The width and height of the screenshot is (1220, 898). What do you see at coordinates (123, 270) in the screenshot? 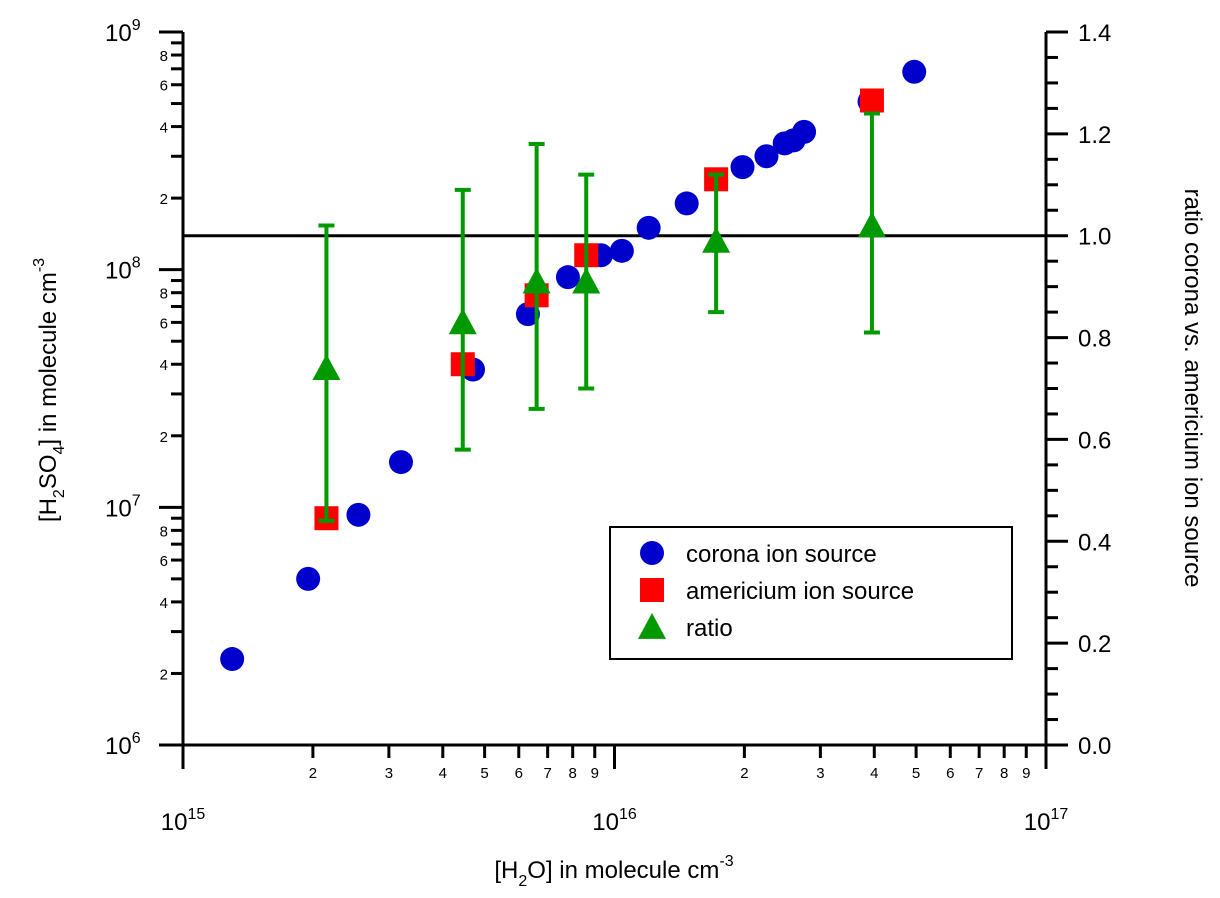
I see `y-left-decade-label: 108` at bounding box center [123, 270].